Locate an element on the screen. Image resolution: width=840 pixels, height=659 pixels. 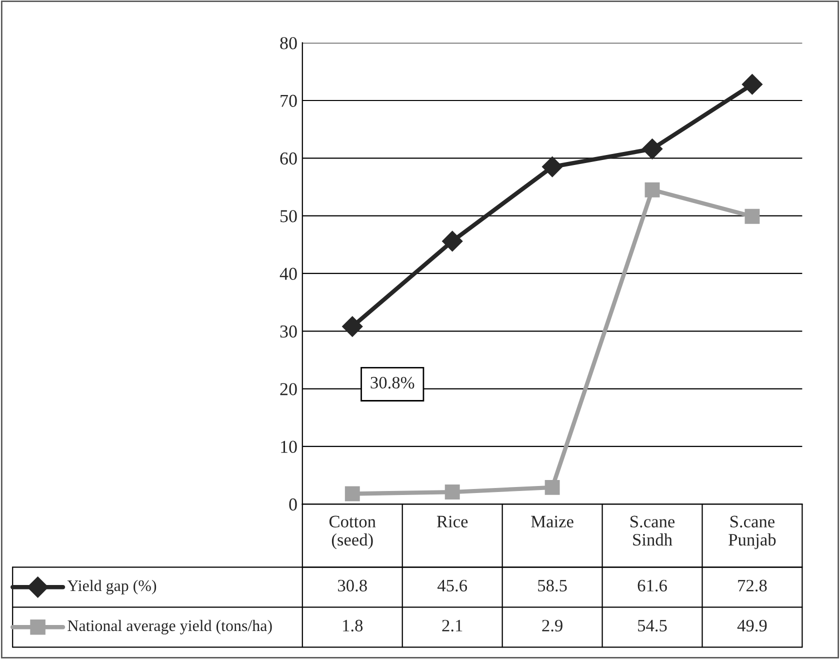
annotation: 30.8% is located at coordinates (392, 382).